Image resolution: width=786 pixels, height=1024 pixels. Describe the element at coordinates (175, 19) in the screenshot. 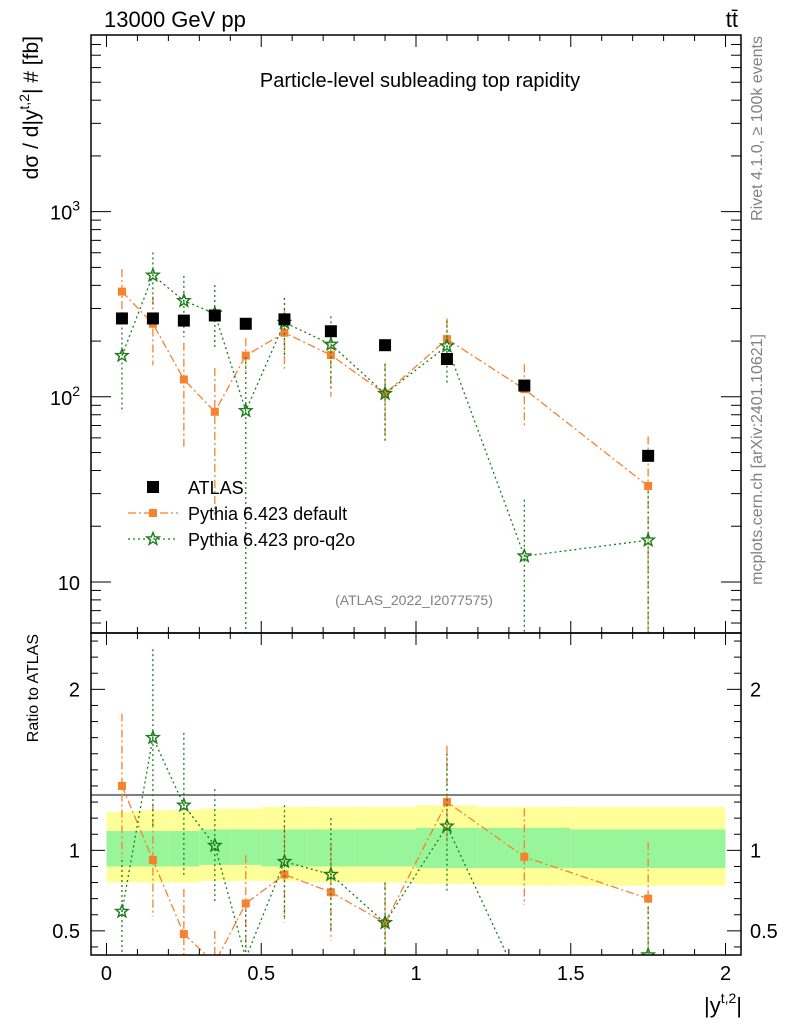

I see `header-left: 13000 GeV pp` at that location.